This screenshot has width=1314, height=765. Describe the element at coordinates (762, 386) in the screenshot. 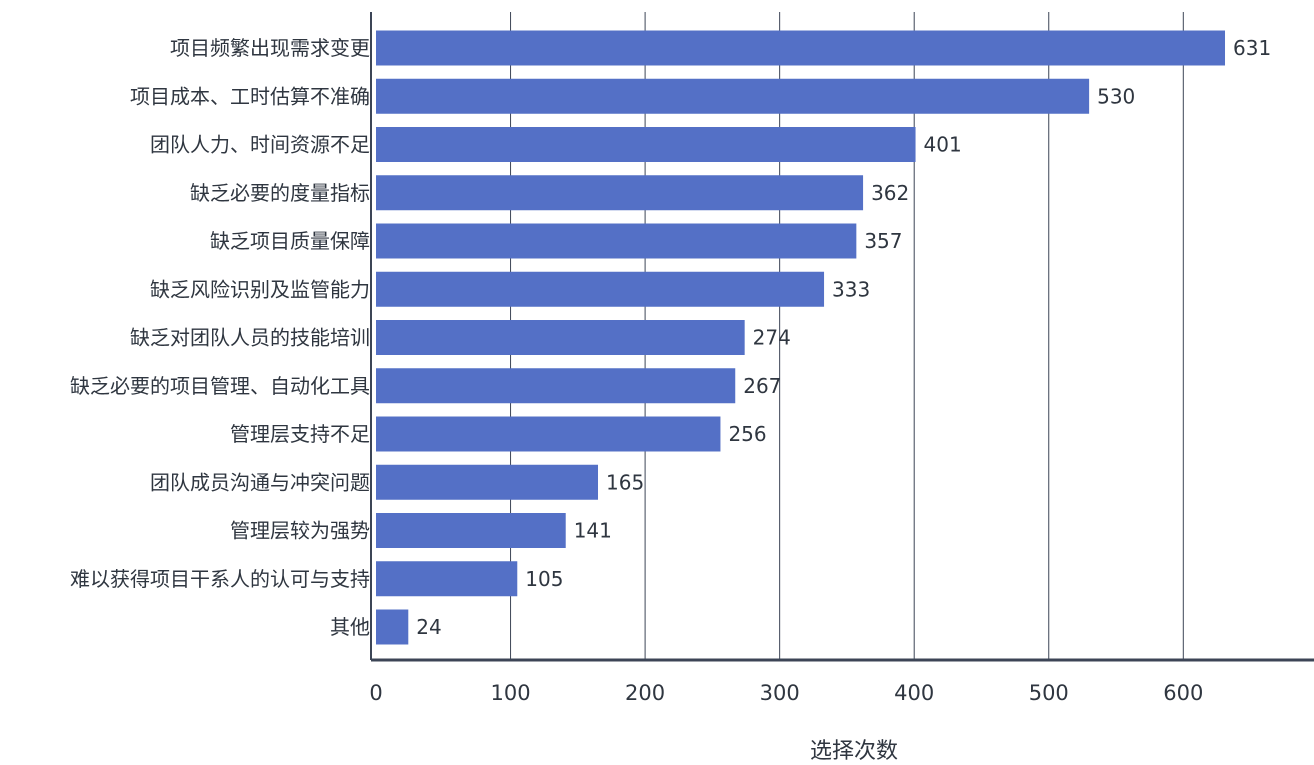

I see `bar-value-label: 267` at that location.